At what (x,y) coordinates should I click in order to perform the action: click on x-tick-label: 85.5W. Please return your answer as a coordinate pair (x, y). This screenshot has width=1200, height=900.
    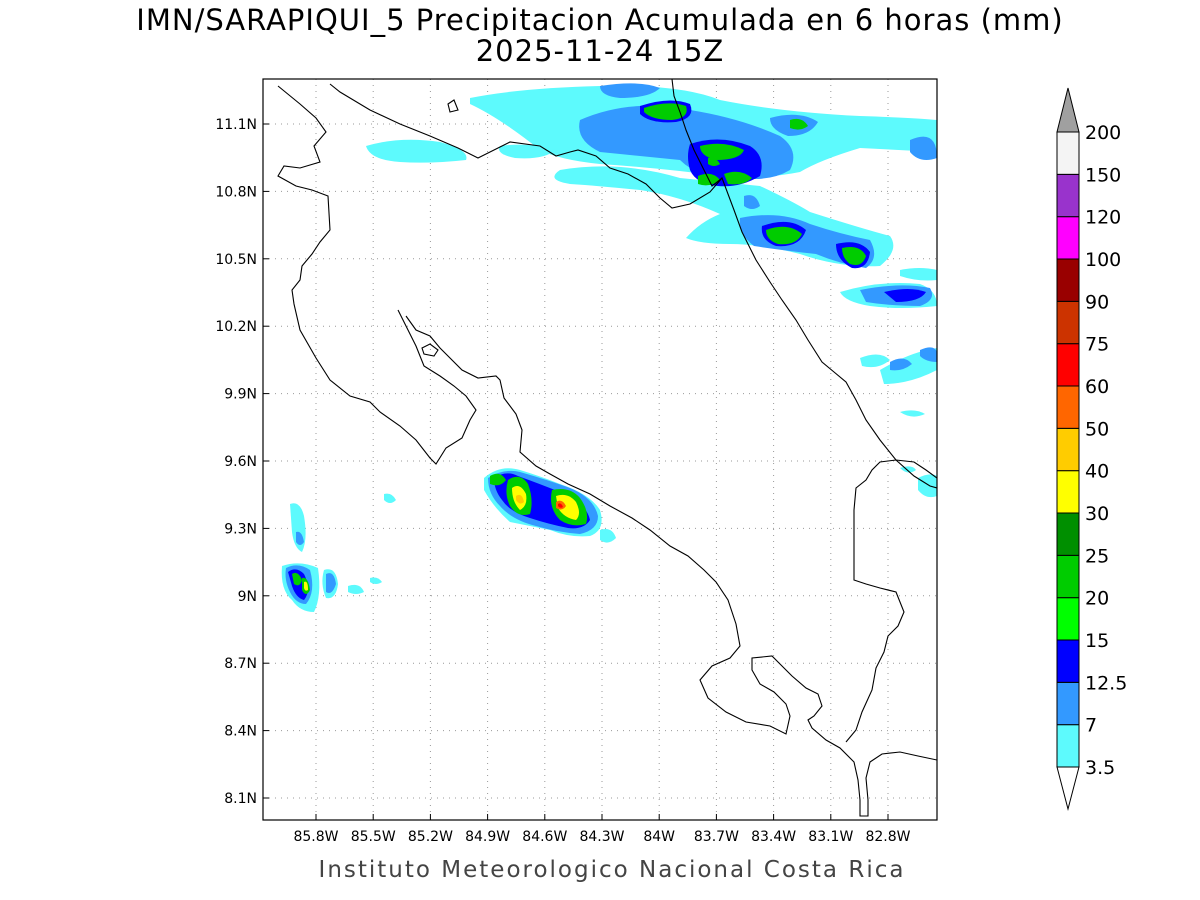
    Looking at the image, I should click on (373, 837).